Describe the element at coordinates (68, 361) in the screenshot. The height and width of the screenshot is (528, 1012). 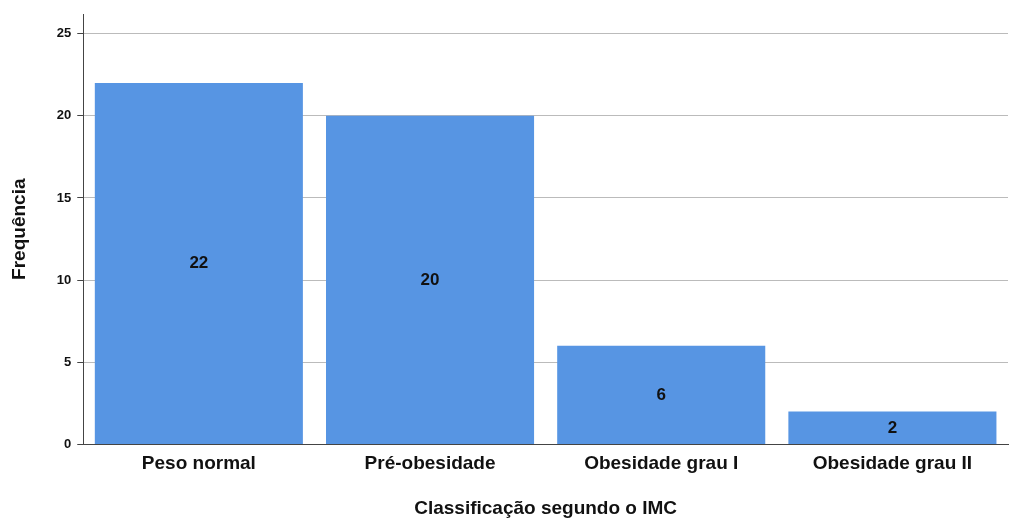
I see `y-tick-label: 5` at that location.